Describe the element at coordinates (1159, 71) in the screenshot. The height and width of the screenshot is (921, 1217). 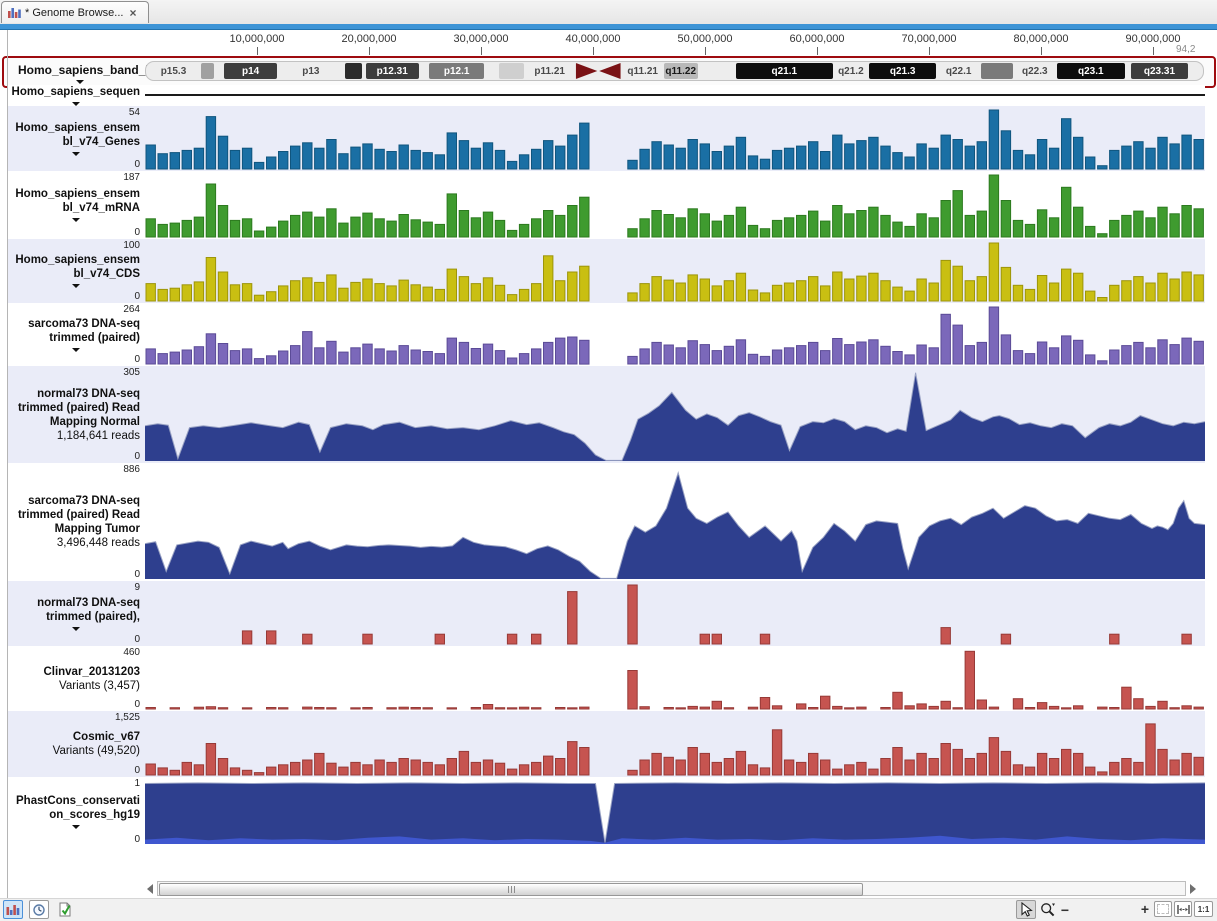
I see `band-q23.31: q23.31` at that location.